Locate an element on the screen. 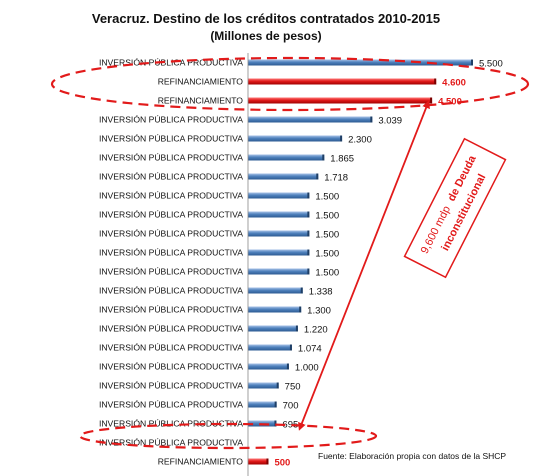 This screenshot has height=476, width=533. value-label: 1.074 is located at coordinates (310, 349).